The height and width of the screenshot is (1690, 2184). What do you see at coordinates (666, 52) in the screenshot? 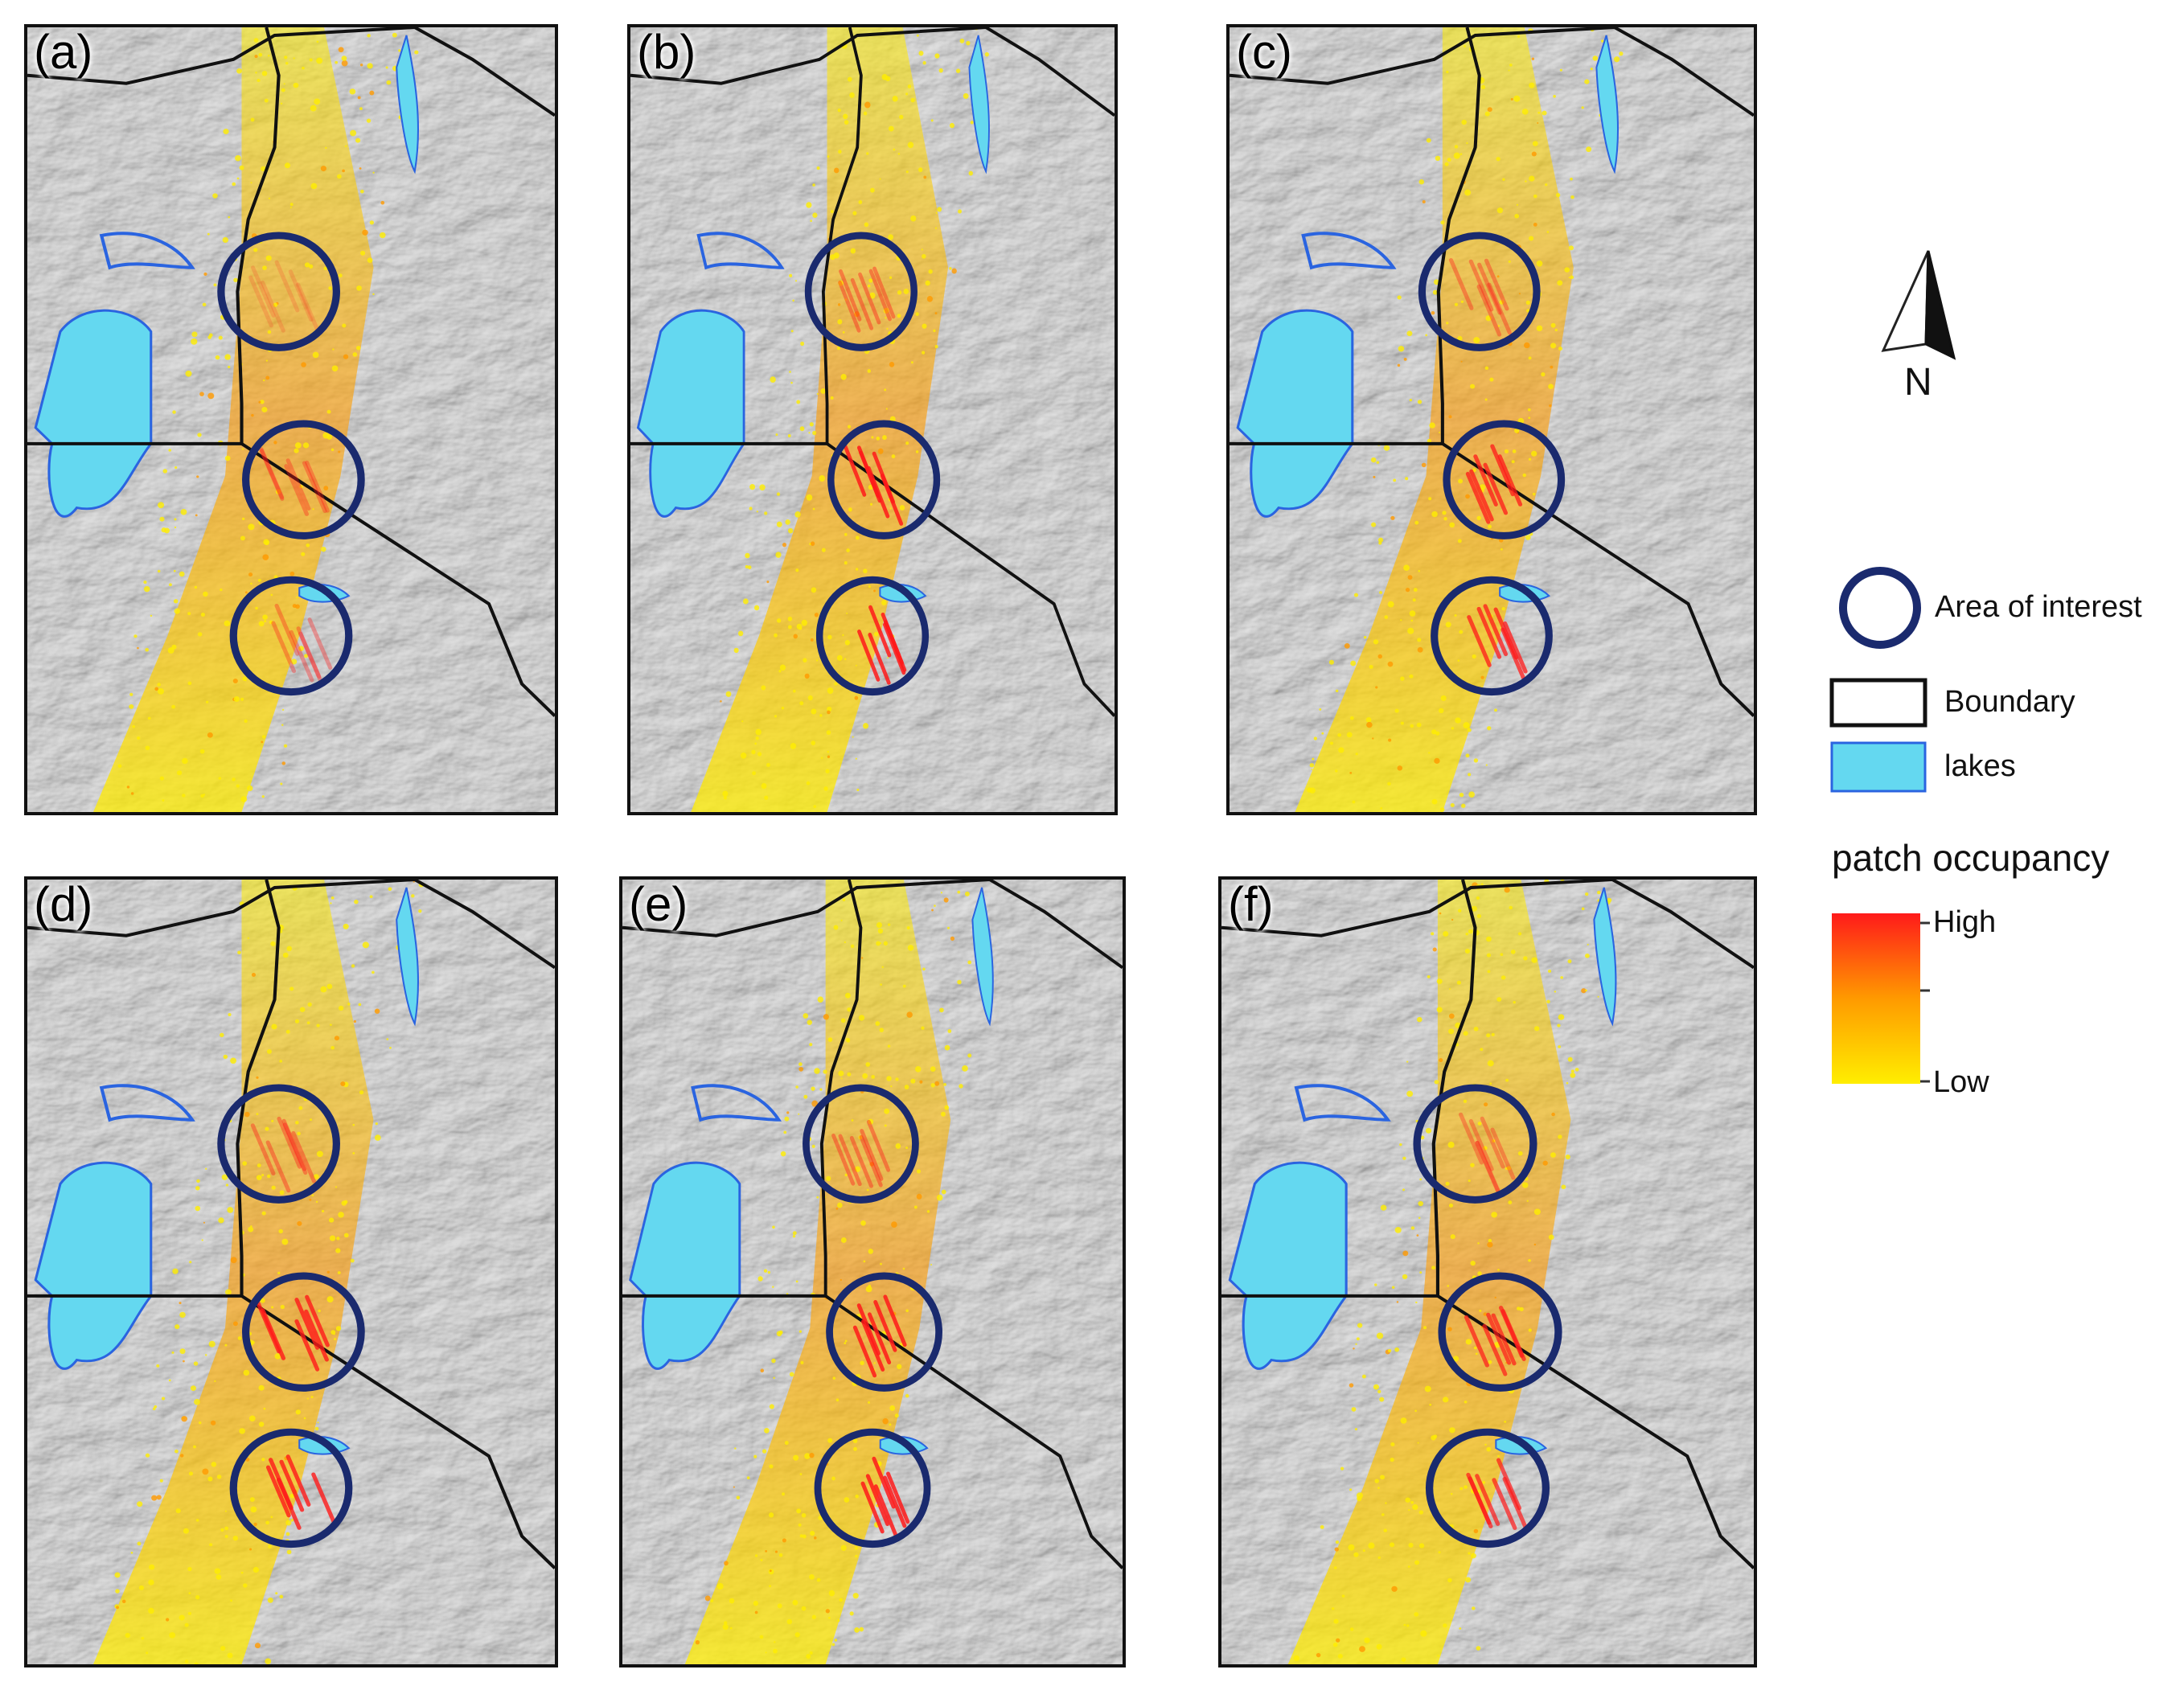
I see `panel-label-b: (b)` at bounding box center [666, 52].